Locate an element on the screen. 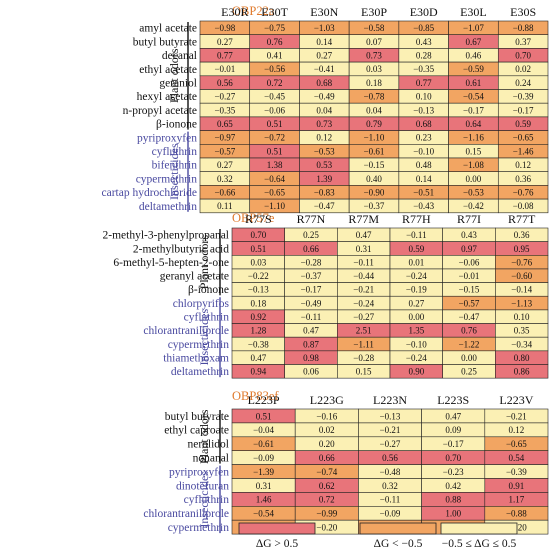 The height and width of the screenshot is (553, 550). cell-value: −0.57 is located at coordinates (224, 151).